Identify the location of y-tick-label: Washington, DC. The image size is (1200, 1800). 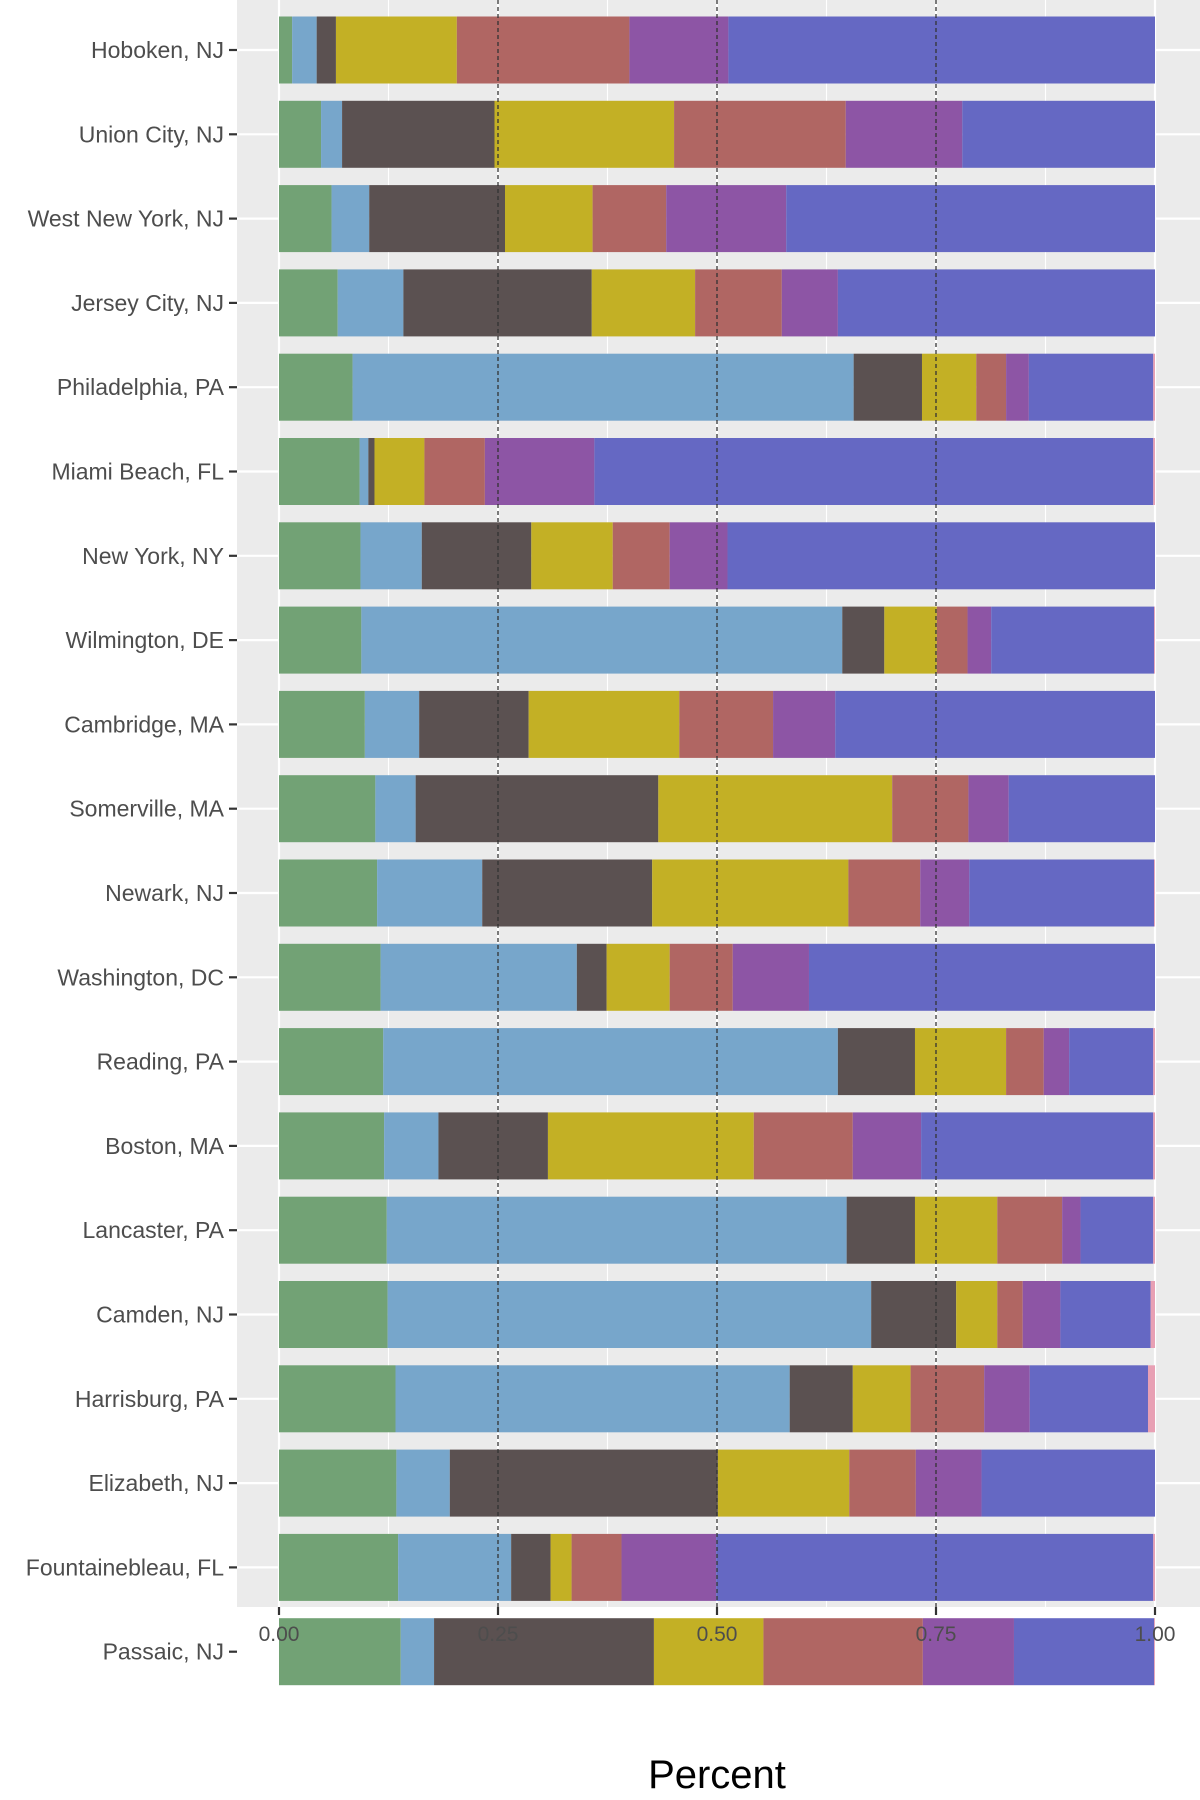
(140, 977).